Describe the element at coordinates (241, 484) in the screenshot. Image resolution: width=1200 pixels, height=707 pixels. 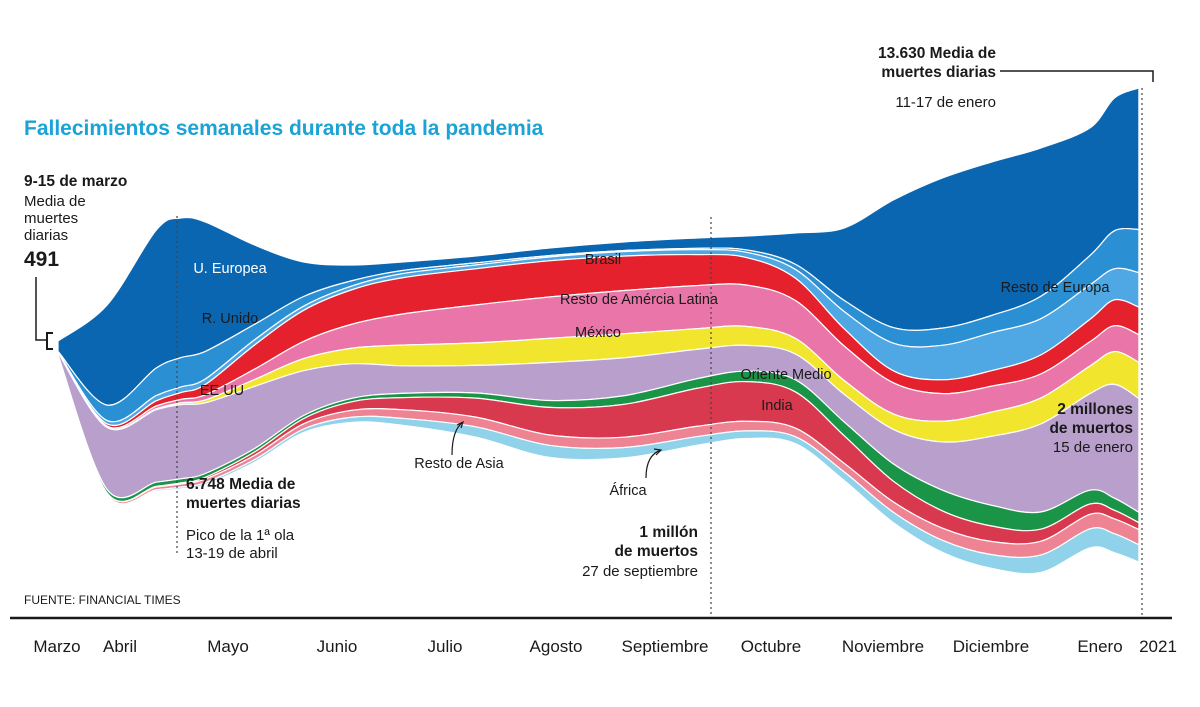
I see `peak1-line1: 6.748 Media de` at that location.